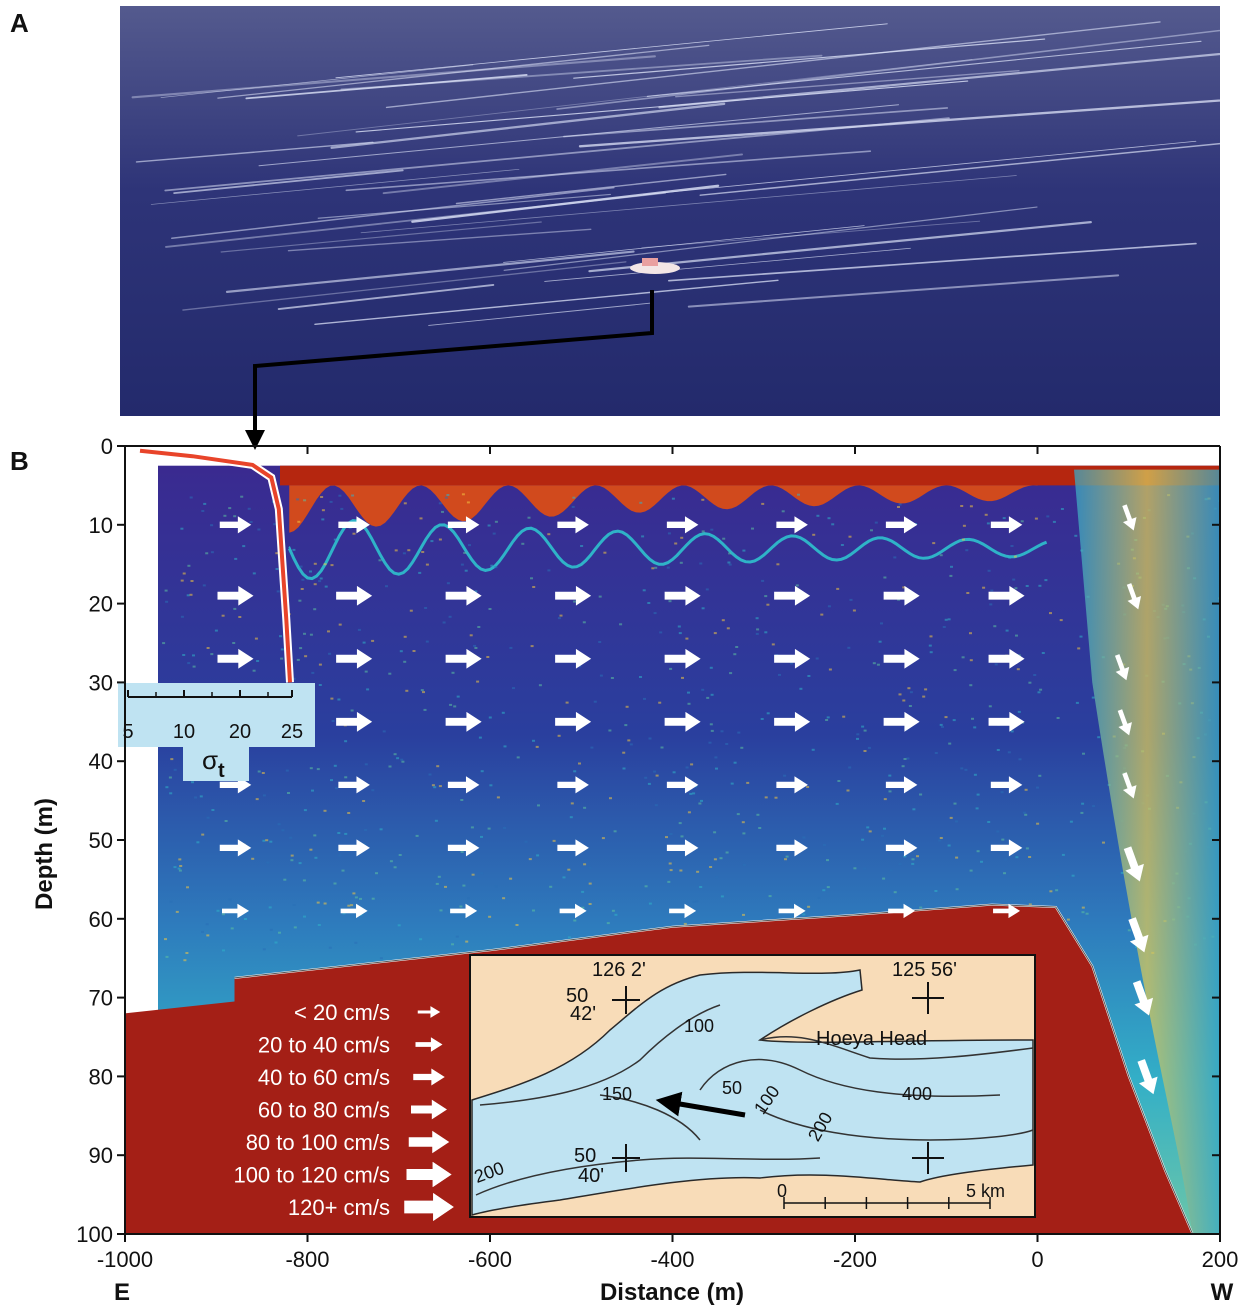 The image size is (1252, 1308). I want to click on x-tick-label: -400, so click(672, 1259).